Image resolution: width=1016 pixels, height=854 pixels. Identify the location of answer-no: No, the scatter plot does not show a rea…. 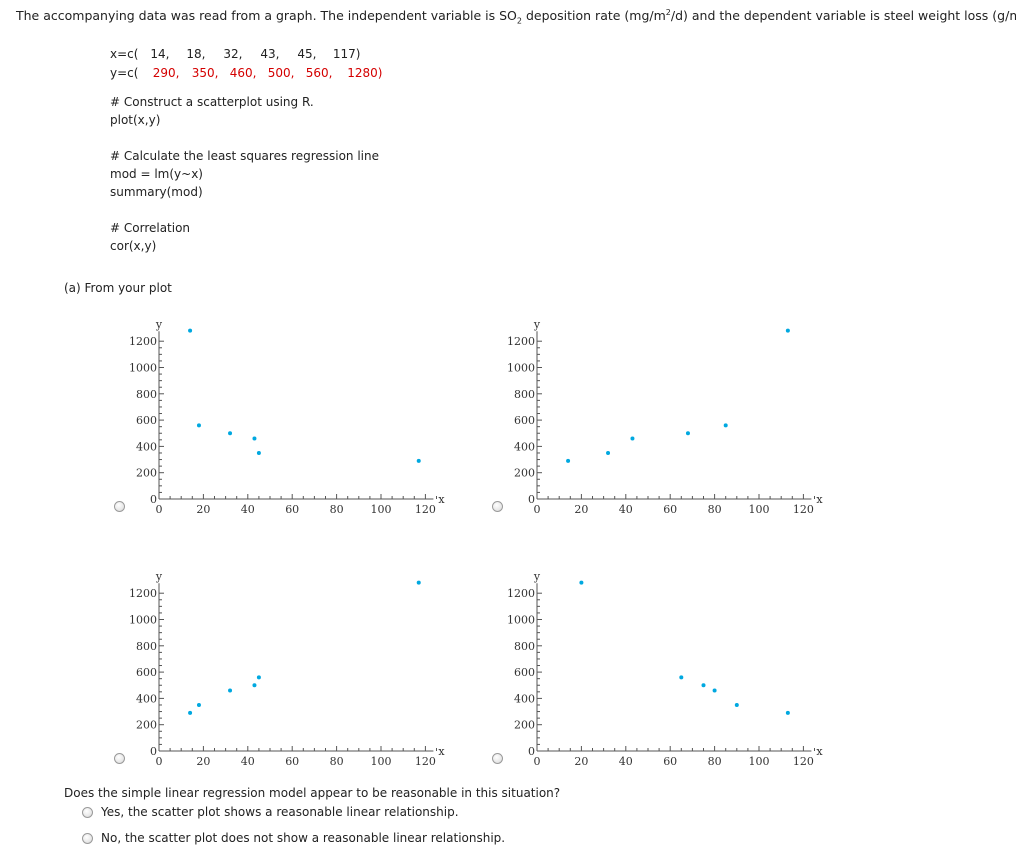
(293, 839).